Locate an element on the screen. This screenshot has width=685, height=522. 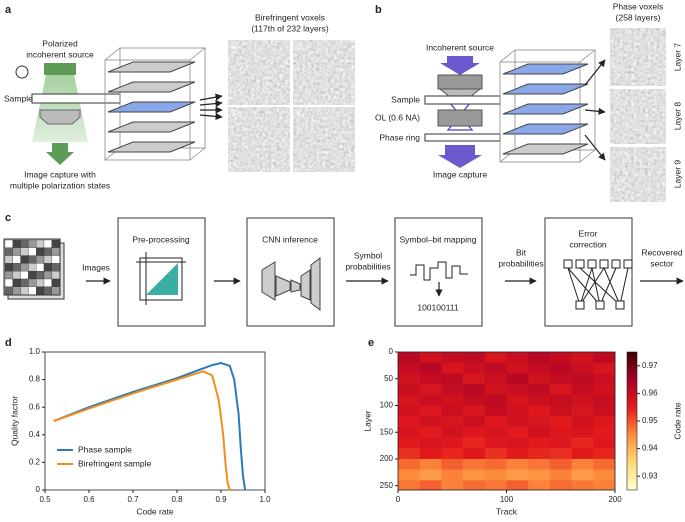
y-tick-label: 150 is located at coordinates (387, 431).